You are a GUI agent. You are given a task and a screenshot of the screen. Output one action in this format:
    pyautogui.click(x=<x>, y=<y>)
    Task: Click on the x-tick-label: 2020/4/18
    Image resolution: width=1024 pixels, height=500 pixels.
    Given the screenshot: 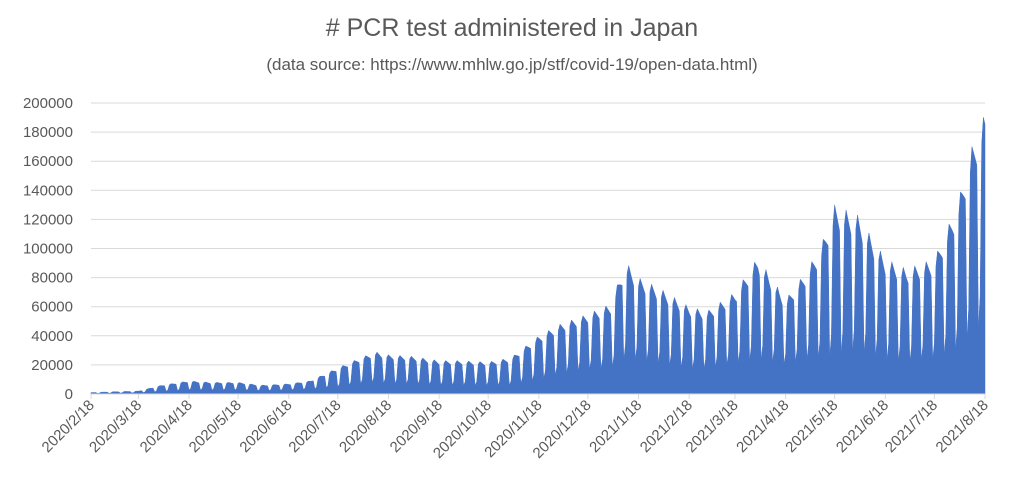 What is the action you would take?
    pyautogui.click(x=166, y=426)
    